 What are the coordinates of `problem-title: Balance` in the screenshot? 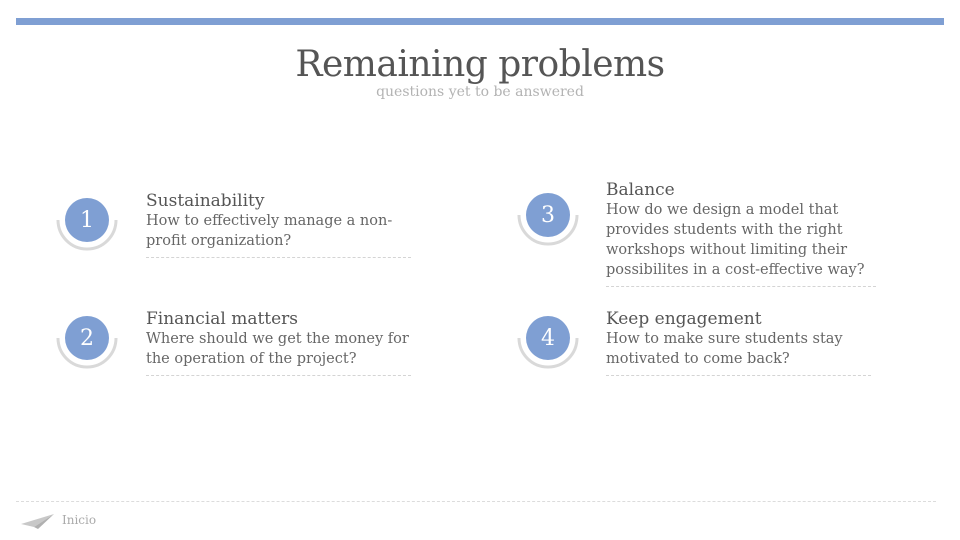 It's located at (640, 190).